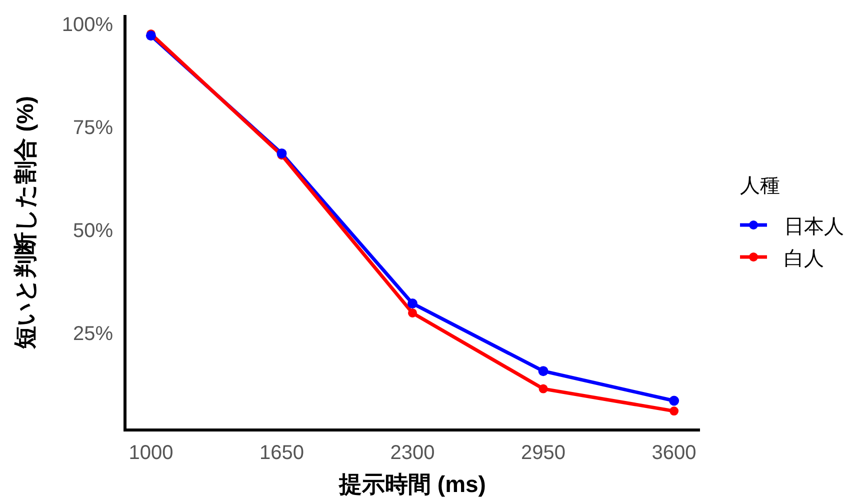  I want to click on legend-label: 日本人, so click(814, 227).